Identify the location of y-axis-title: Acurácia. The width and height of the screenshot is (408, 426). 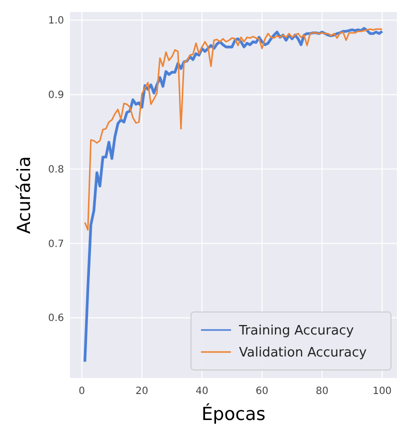
(24, 195).